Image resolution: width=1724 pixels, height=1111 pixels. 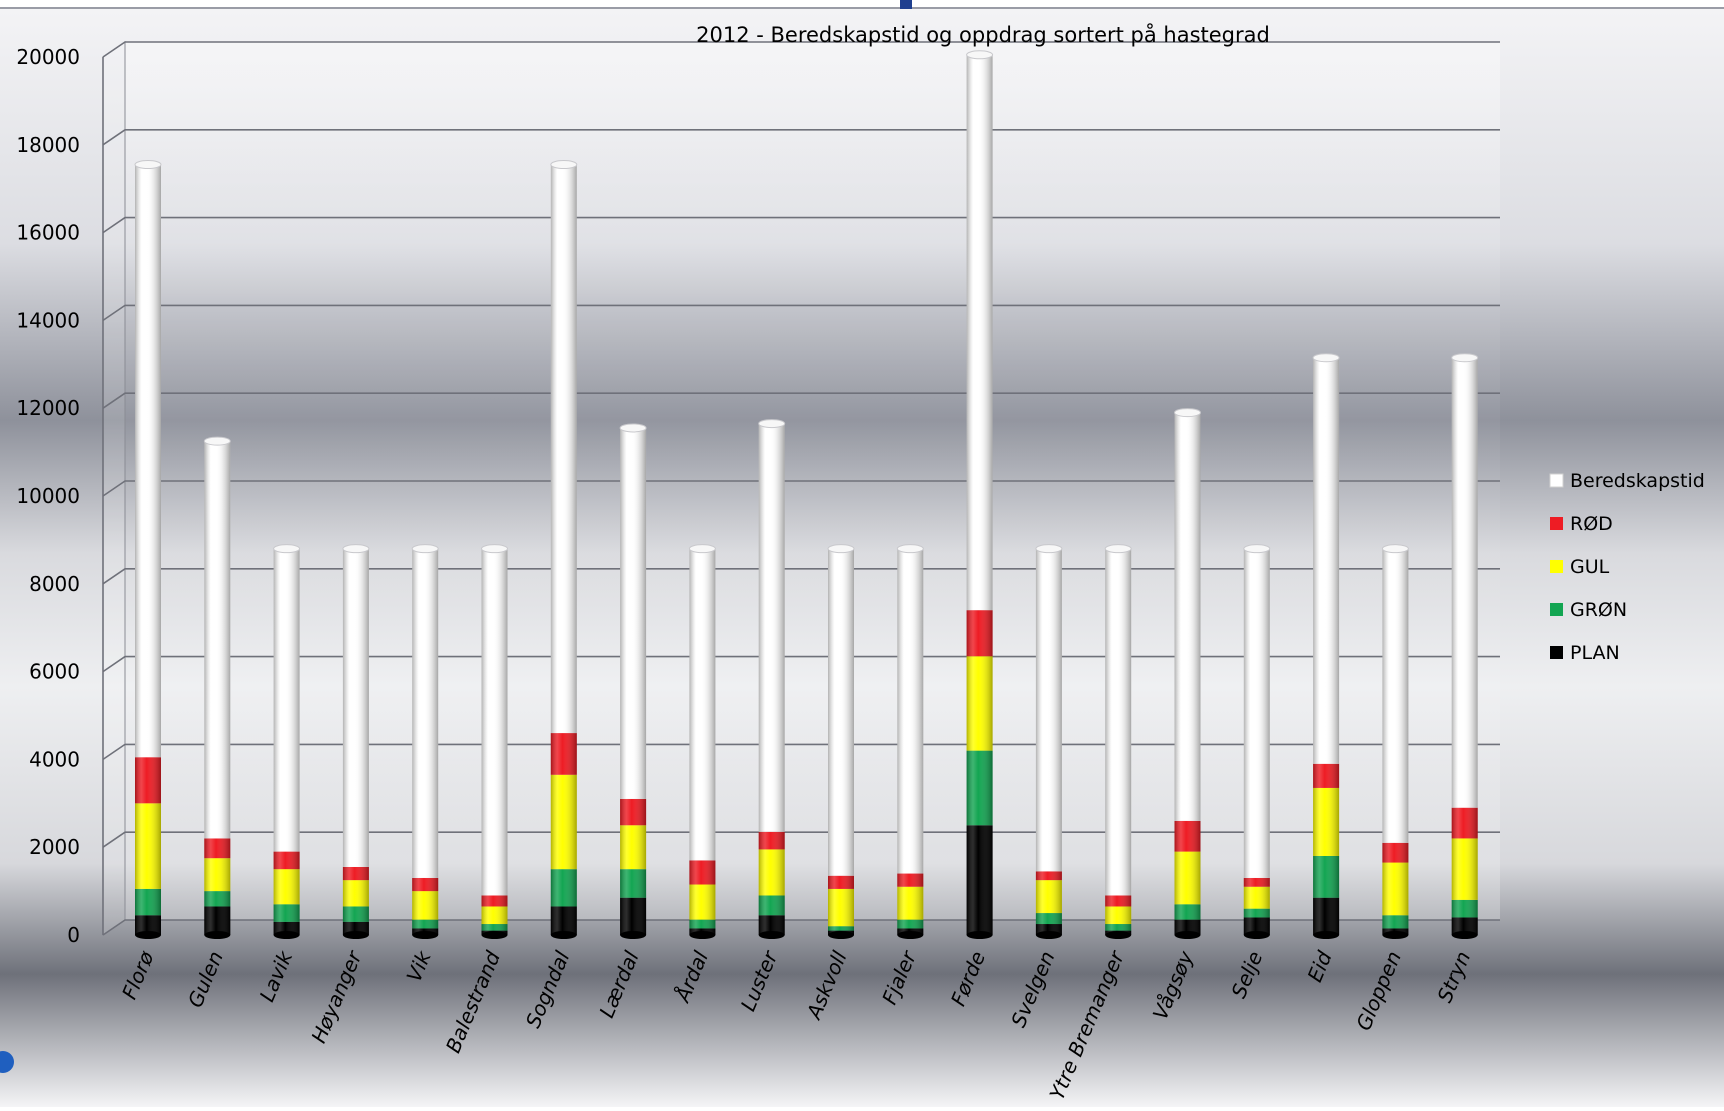 What do you see at coordinates (54, 847) in the screenshot?
I see `y-tick-label: 2000` at bounding box center [54, 847].